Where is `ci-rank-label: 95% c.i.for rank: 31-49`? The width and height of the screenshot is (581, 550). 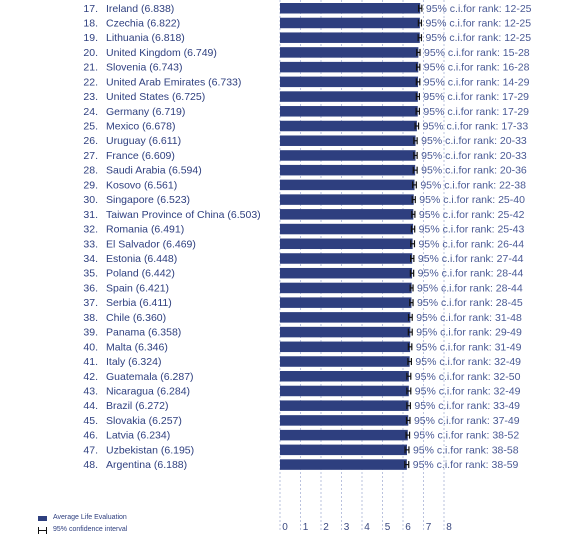
ci-rank-label: 95% c.i.for rank: 31-49 is located at coordinates (469, 347).